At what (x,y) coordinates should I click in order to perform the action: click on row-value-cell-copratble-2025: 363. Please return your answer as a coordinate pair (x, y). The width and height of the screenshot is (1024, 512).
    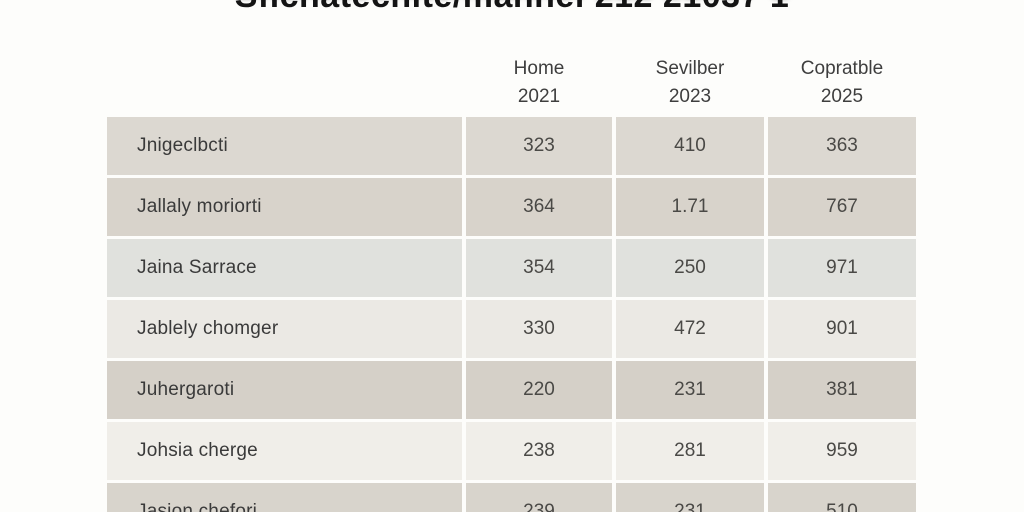
    Looking at the image, I should click on (842, 146).